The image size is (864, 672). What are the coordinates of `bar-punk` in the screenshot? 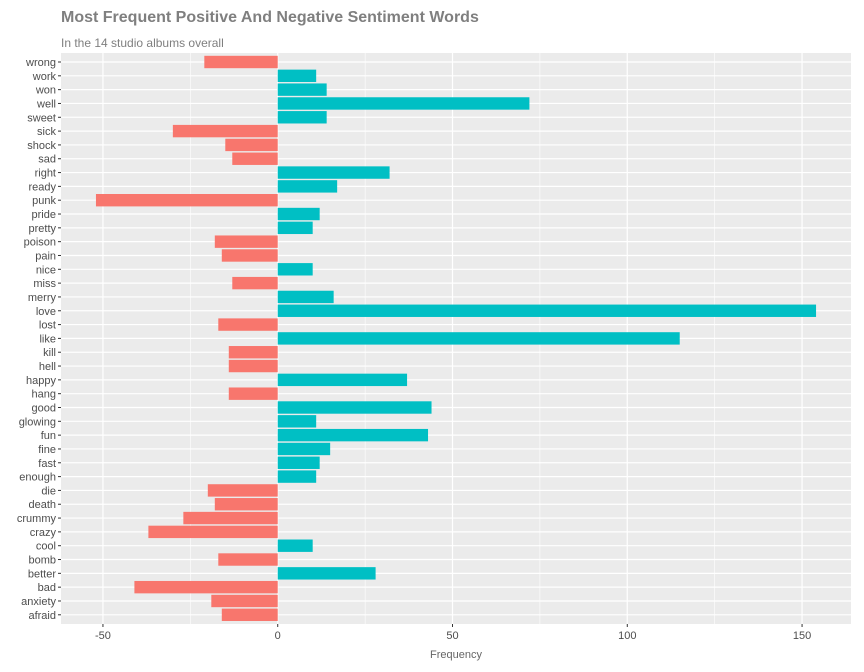 It's located at (186, 200).